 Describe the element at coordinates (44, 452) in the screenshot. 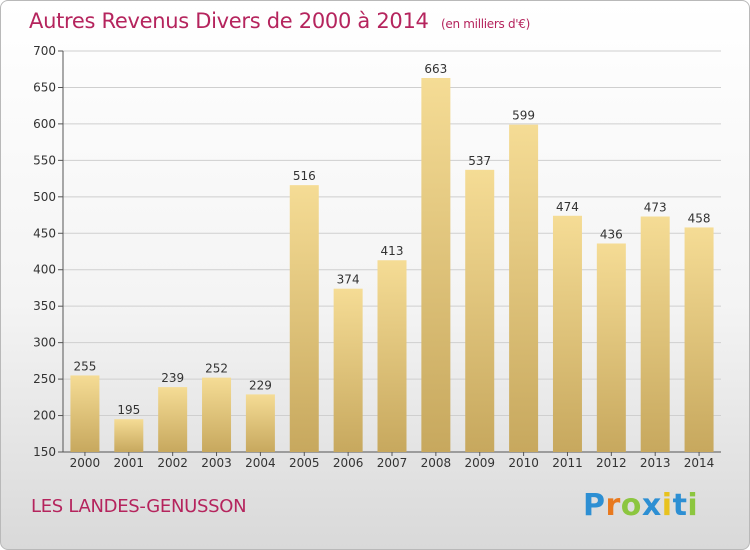

I see `y-tick-label: 150` at that location.